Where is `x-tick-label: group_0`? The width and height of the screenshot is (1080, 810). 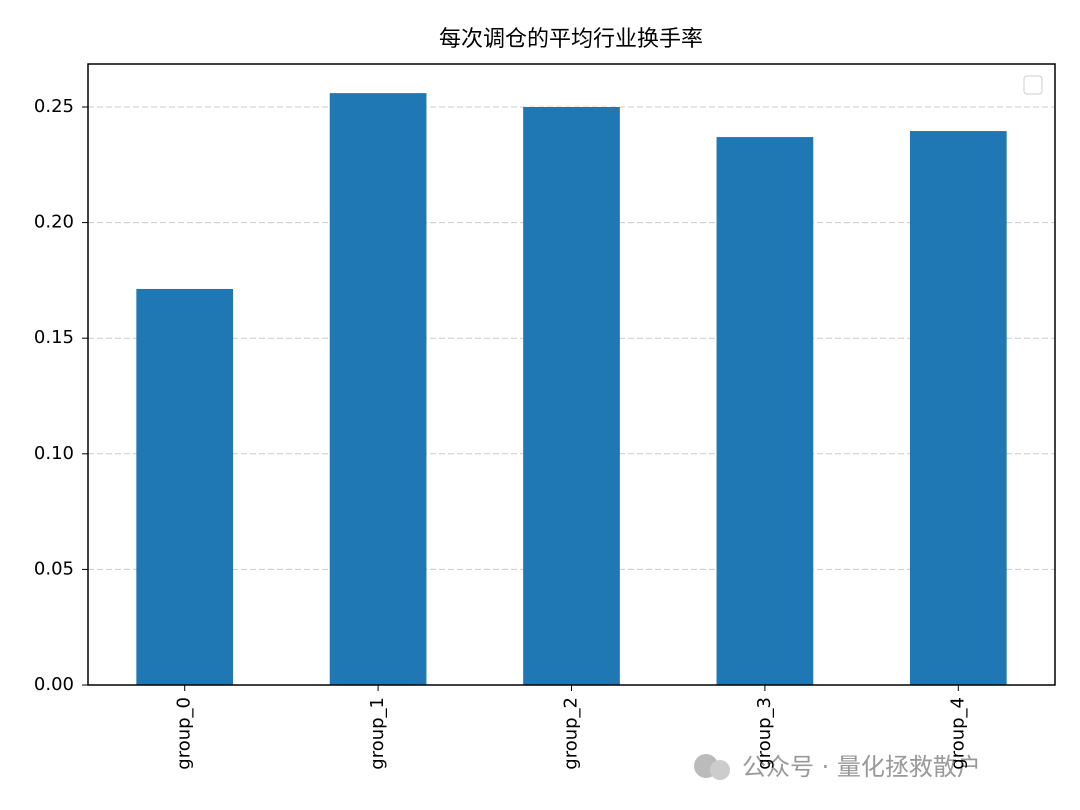
x-tick-label: group_0 is located at coordinates (184, 733).